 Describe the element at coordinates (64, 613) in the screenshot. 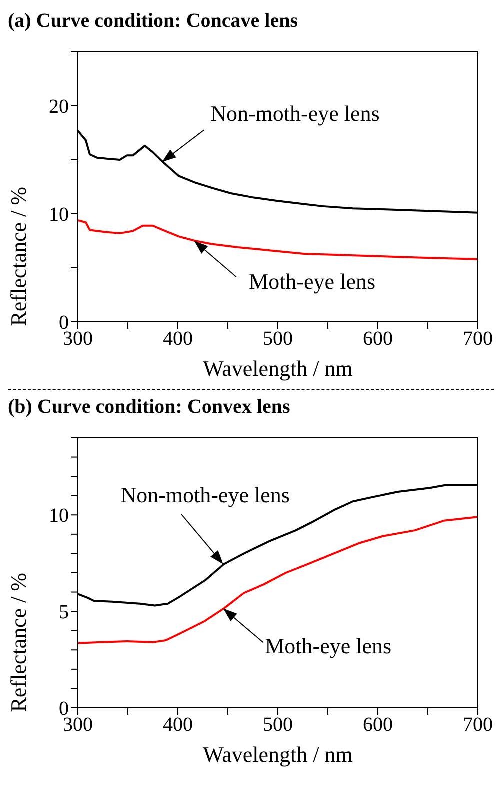

I see `y-tick-label: 5` at that location.